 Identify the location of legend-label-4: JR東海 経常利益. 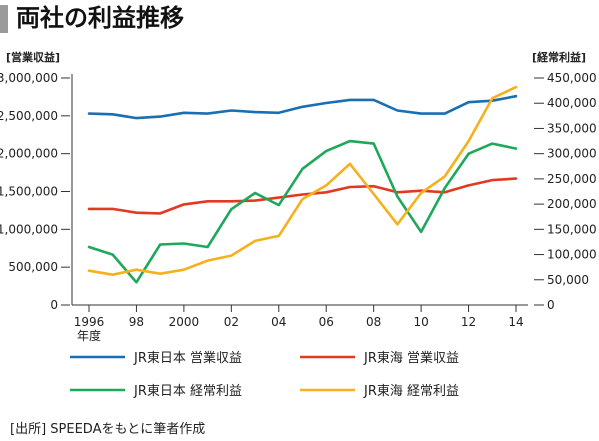
(411, 391).